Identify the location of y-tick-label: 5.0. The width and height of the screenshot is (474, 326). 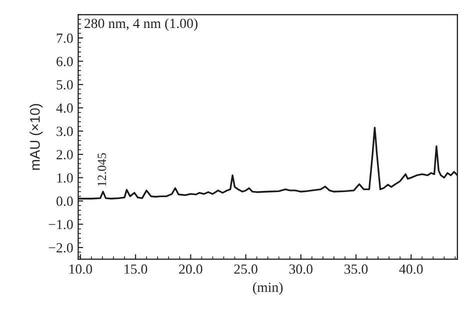
(64, 85).